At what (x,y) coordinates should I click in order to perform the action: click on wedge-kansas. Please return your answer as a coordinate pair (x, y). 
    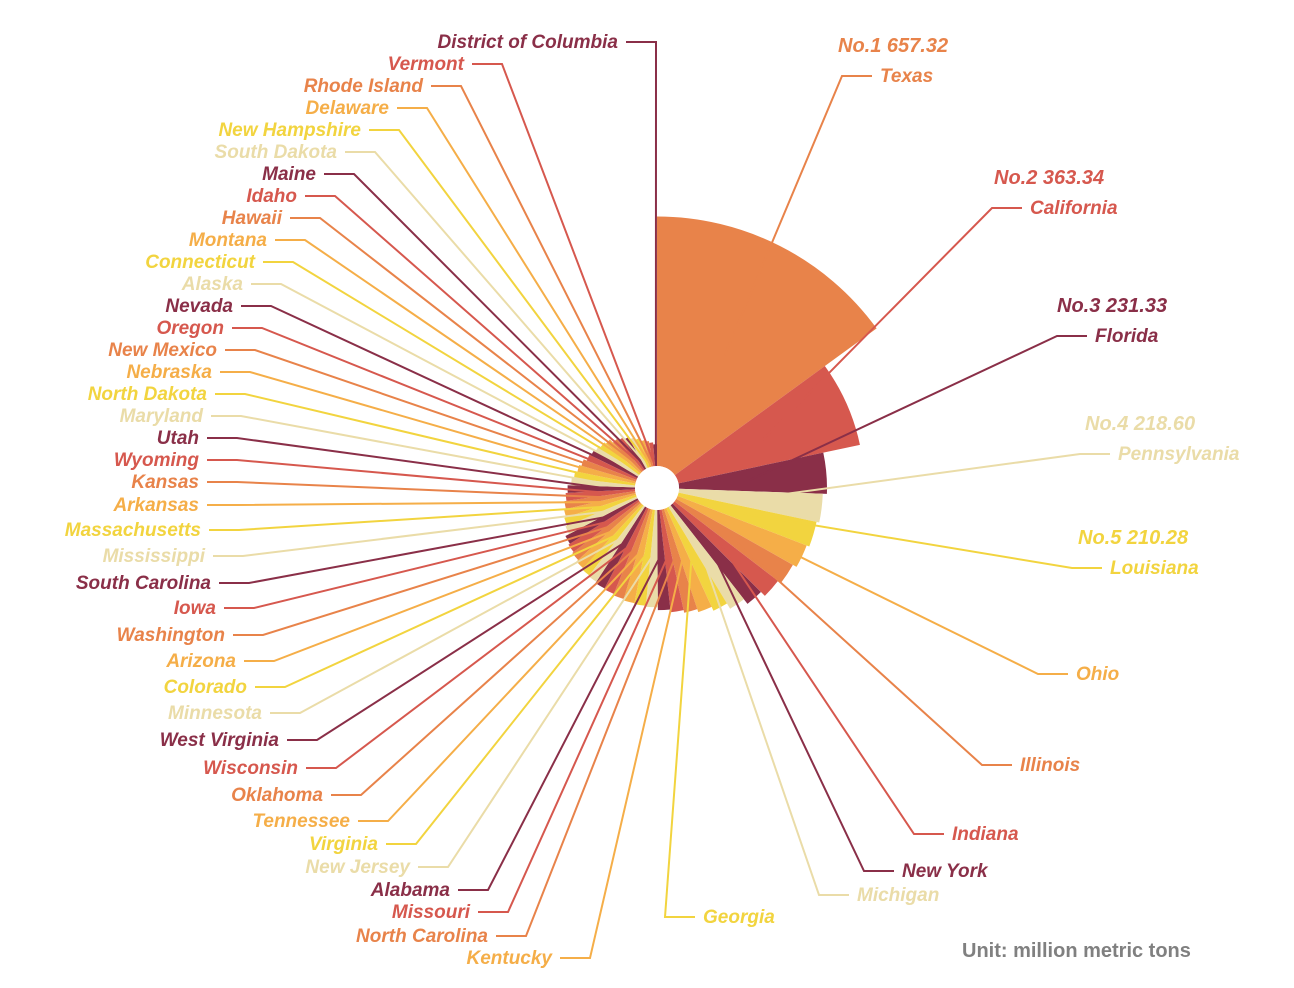
    Looking at the image, I should click on (600, 500).